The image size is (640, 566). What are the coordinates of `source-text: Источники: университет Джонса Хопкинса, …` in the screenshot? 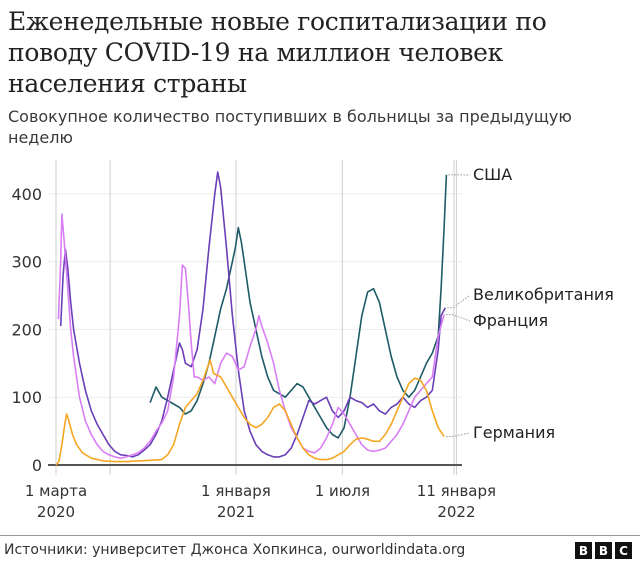 It's located at (235, 550).